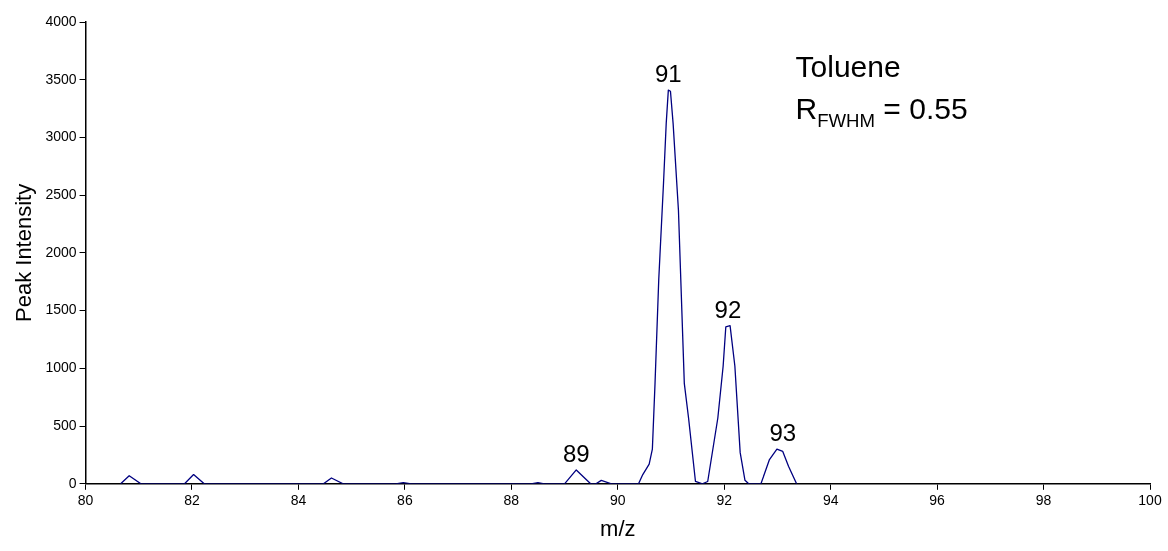  What do you see at coordinates (618, 528) in the screenshot?
I see `x-axis-title: m/z` at bounding box center [618, 528].